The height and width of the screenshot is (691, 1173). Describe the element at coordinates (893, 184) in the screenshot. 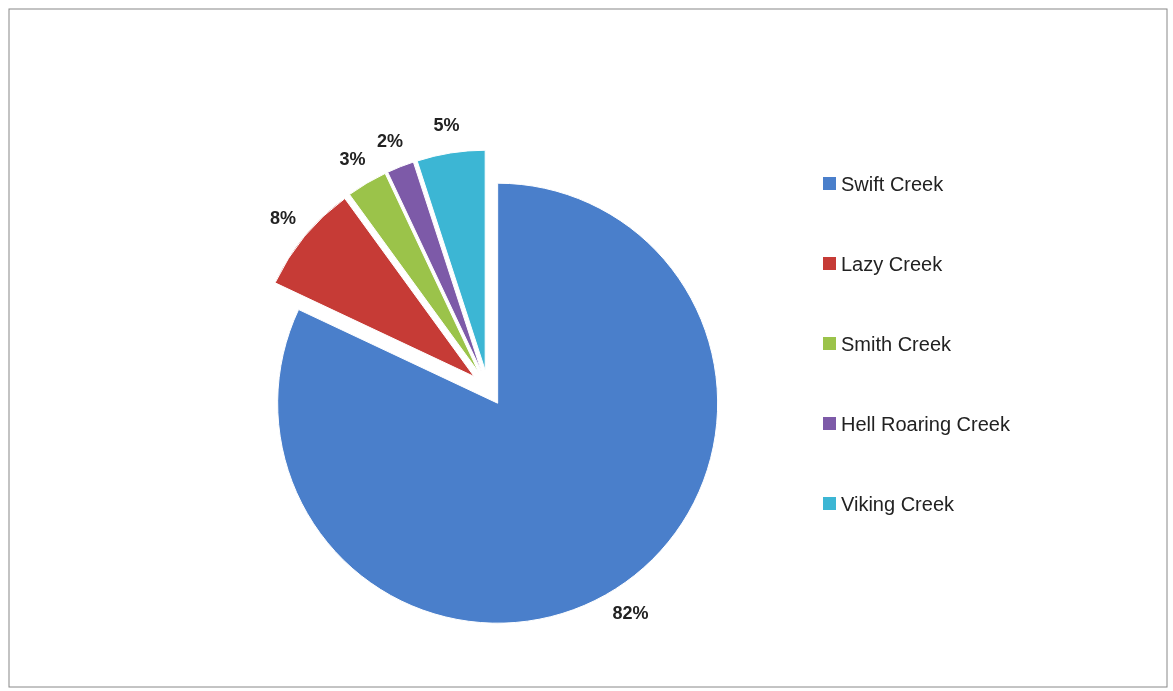

I see `legend-label: Swift Creek` at that location.